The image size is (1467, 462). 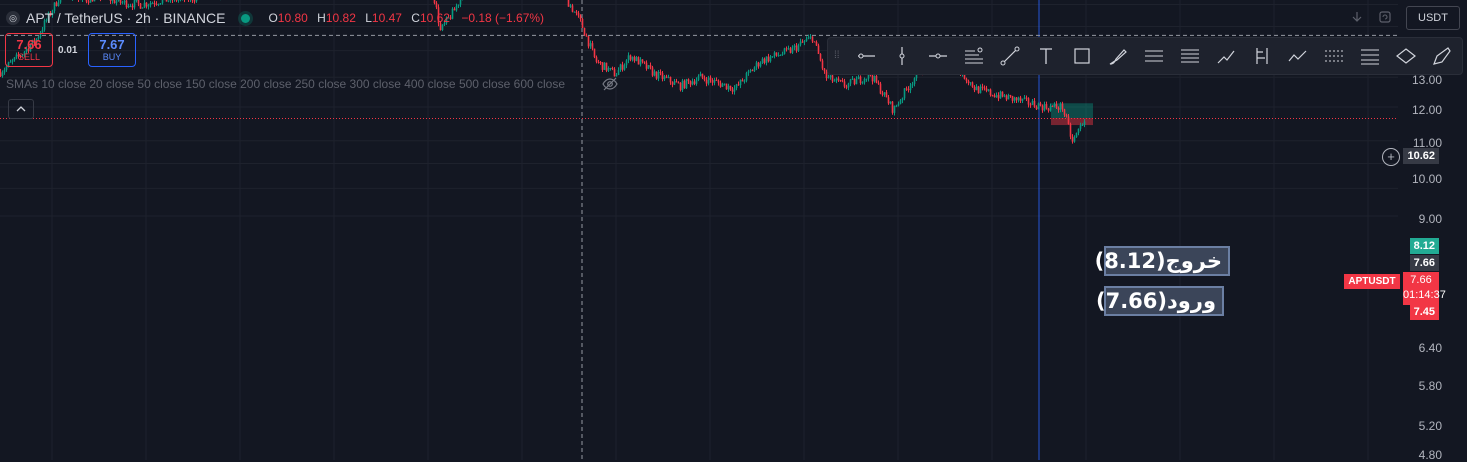 What do you see at coordinates (1167, 261) in the screenshot?
I see `exit-annotation: خروج(8.12)` at bounding box center [1167, 261].